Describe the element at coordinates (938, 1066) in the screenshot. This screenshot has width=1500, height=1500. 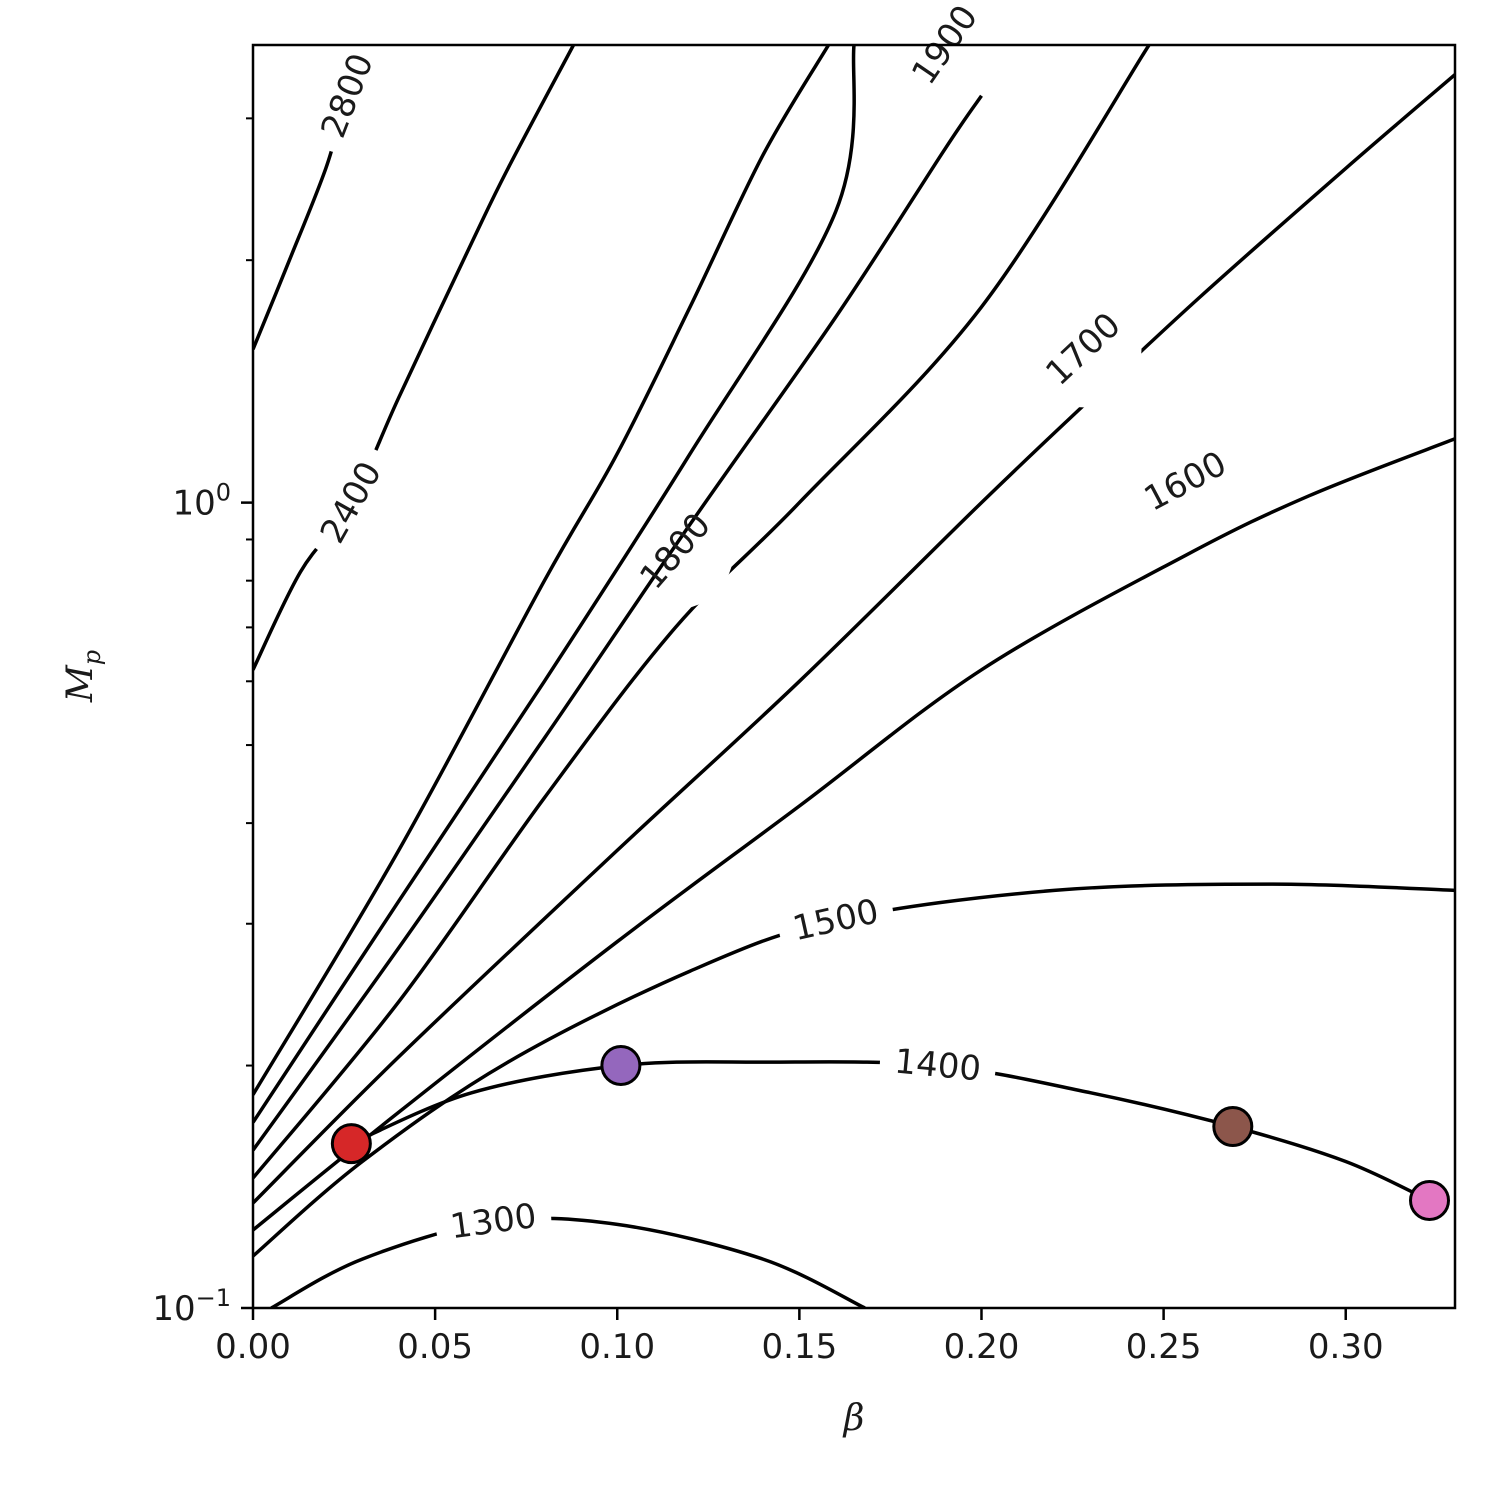
I see `contour-label-1400: 1400` at that location.